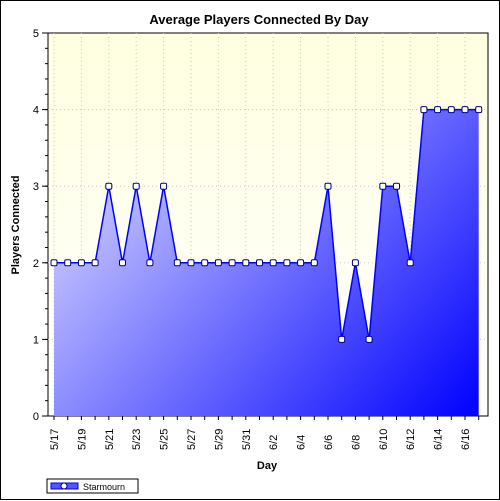  Describe the element at coordinates (36, 340) in the screenshot. I see `y-tick-label: 1` at that location.